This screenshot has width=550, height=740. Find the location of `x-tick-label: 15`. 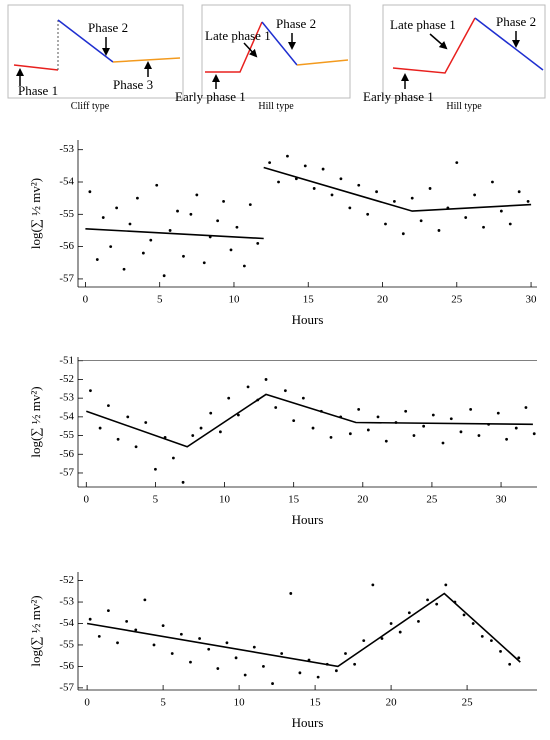

x-tick-label: 15 is located at coordinates (309, 300).